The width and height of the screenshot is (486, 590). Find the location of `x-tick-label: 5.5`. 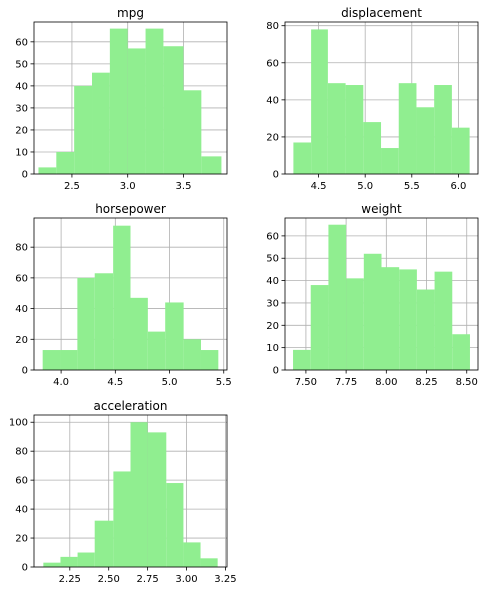

x-tick-label: 5.5 is located at coordinates (224, 382).